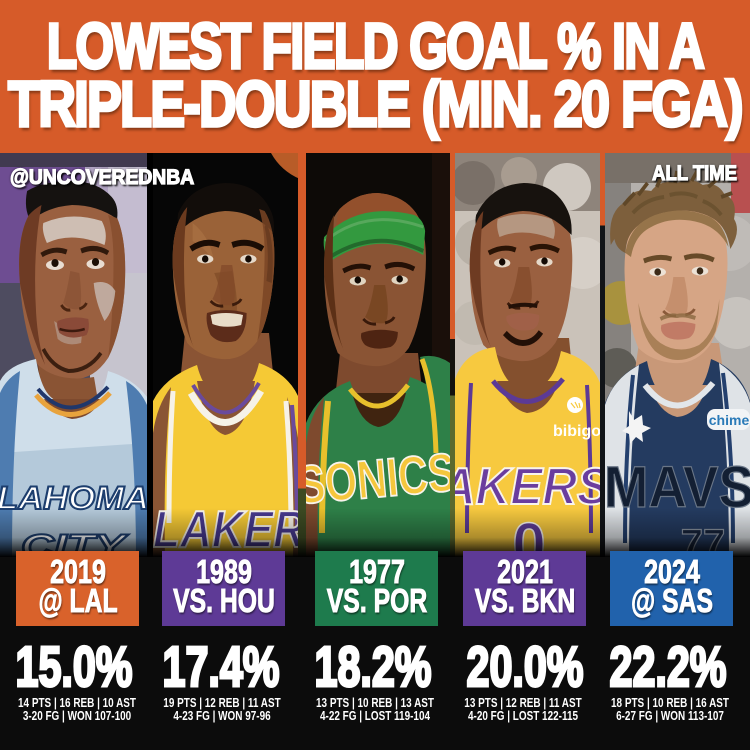  What do you see at coordinates (576, 431) in the screenshot?
I see `svg-text: bibigo` at bounding box center [576, 431].